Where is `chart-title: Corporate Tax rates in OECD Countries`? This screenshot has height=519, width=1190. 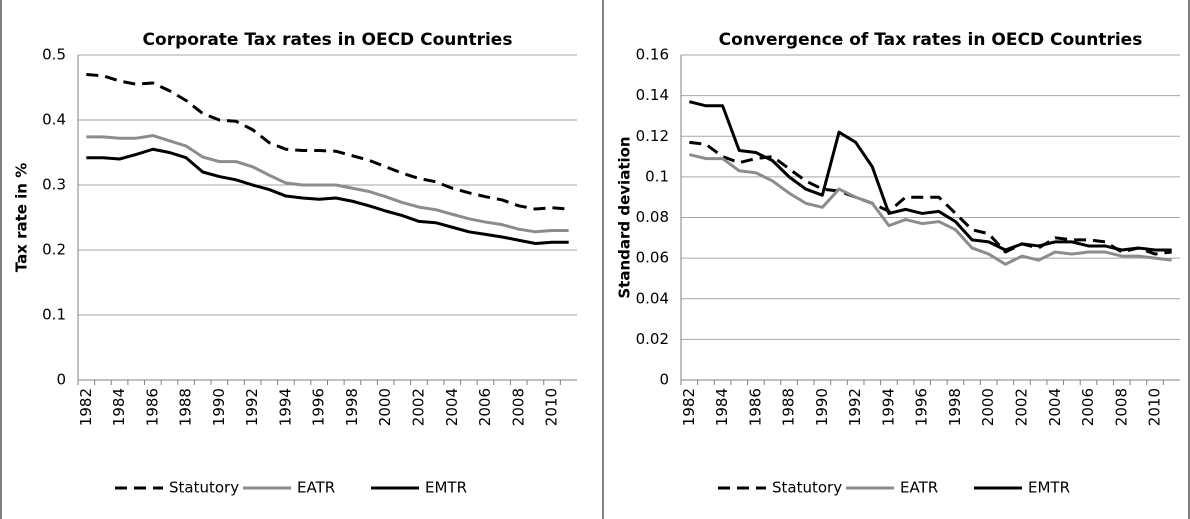
chart-title: Corporate Tax rates in OECD Countries is located at coordinates (328, 40).